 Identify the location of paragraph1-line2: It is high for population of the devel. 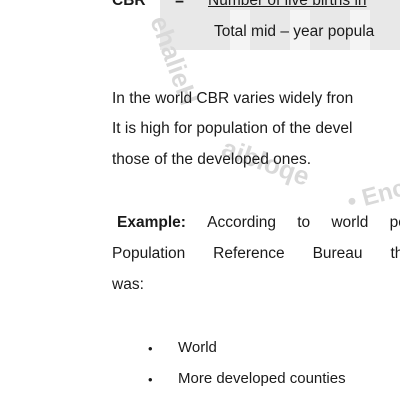
(232, 128).